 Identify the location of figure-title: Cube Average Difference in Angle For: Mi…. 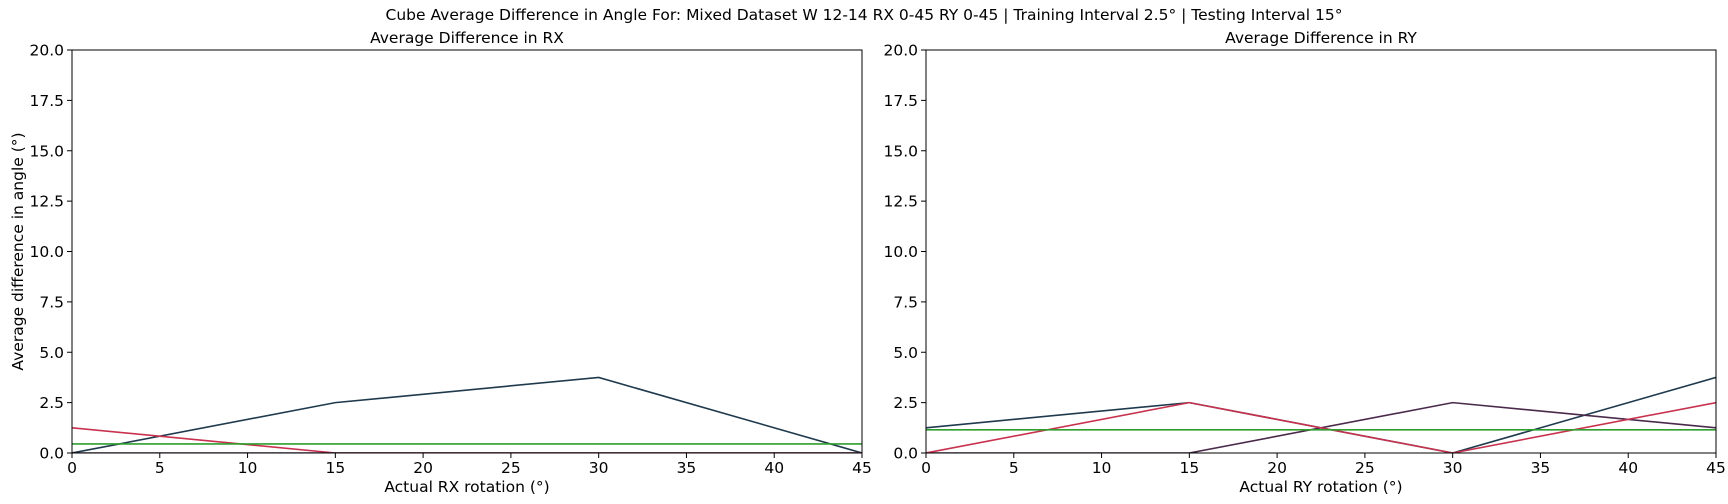
(864, 15).